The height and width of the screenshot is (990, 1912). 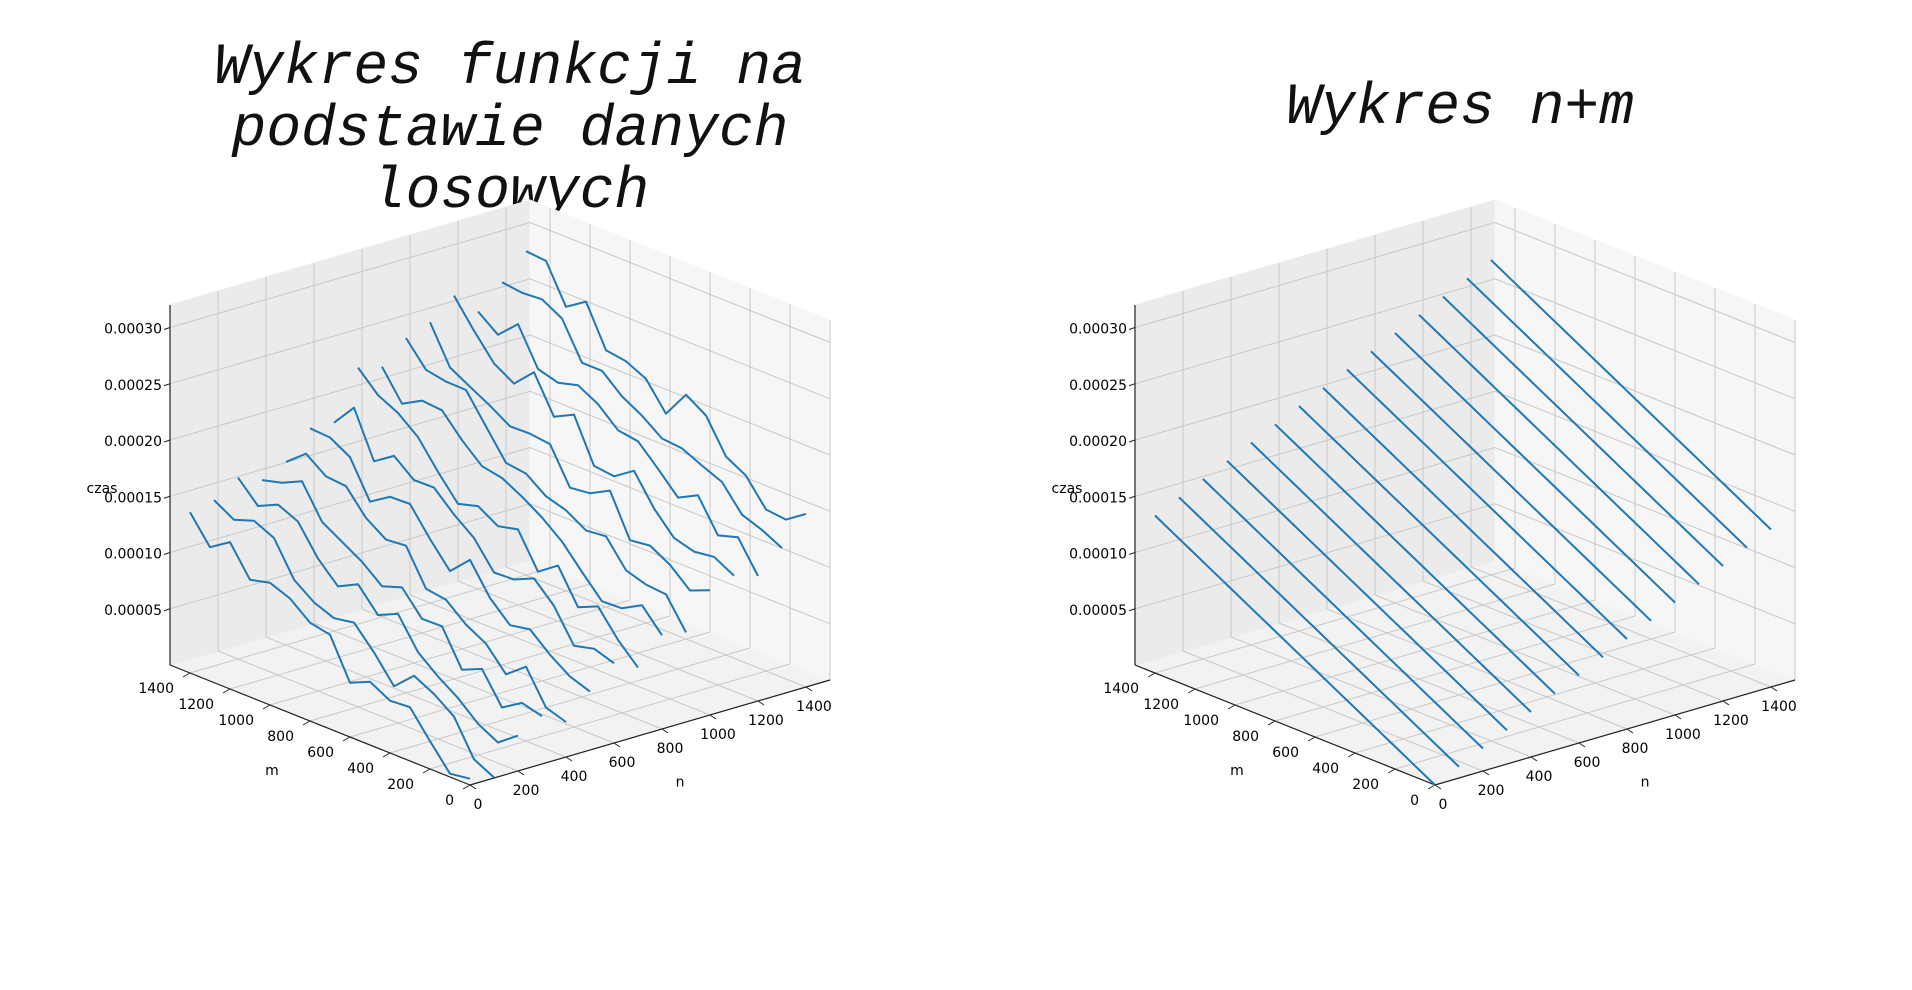 I want to click on z-tick-label: 0.00020, so click(x=1098, y=442).